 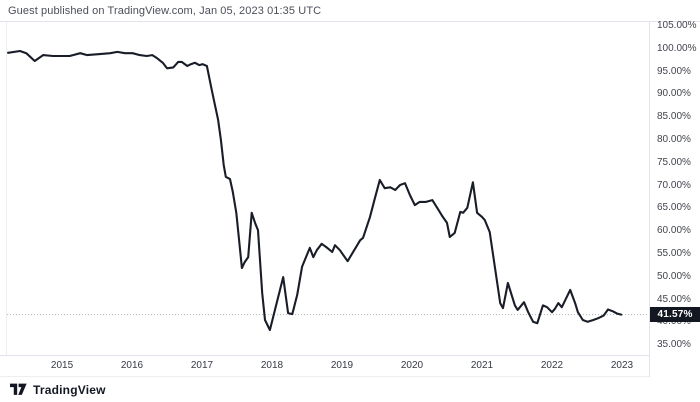 What do you see at coordinates (677, 25) in the screenshot?
I see `y-axis-label: 105.00%` at bounding box center [677, 25].